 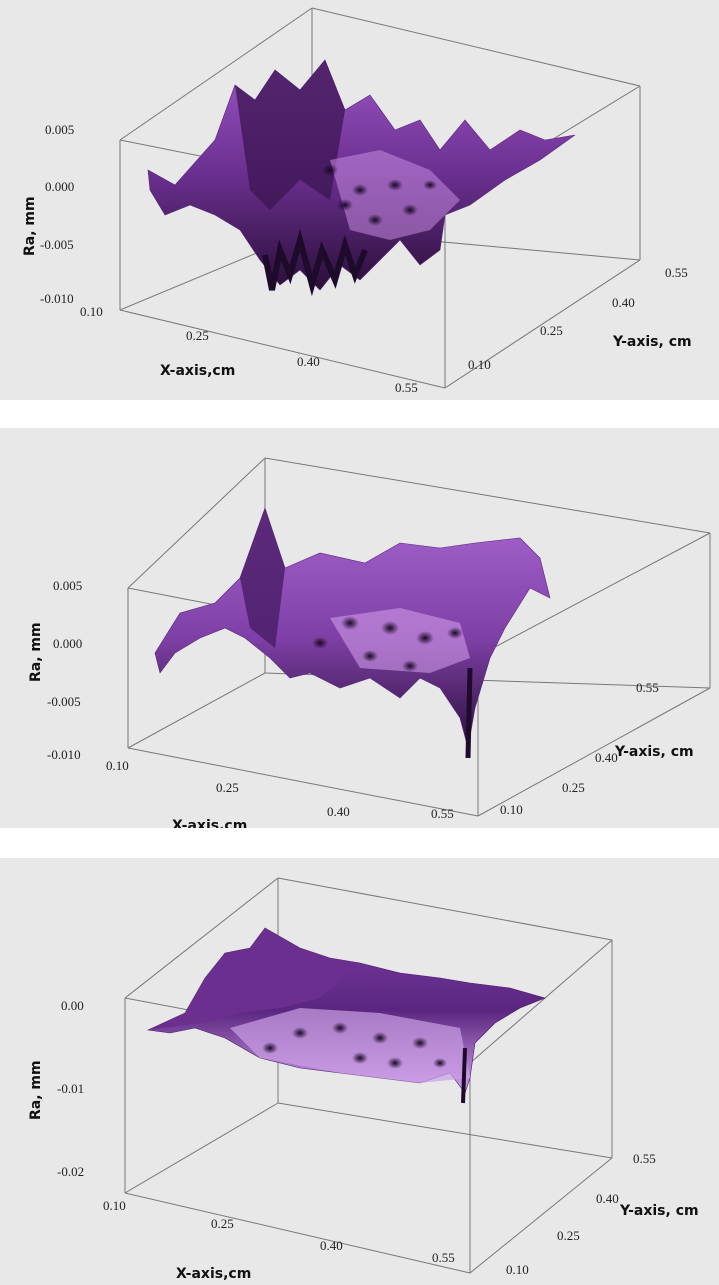 What do you see at coordinates (581, 1214) in the screenshot?
I see `y-ticks-3: 0.10 0.25 0.40 0.55` at bounding box center [581, 1214].